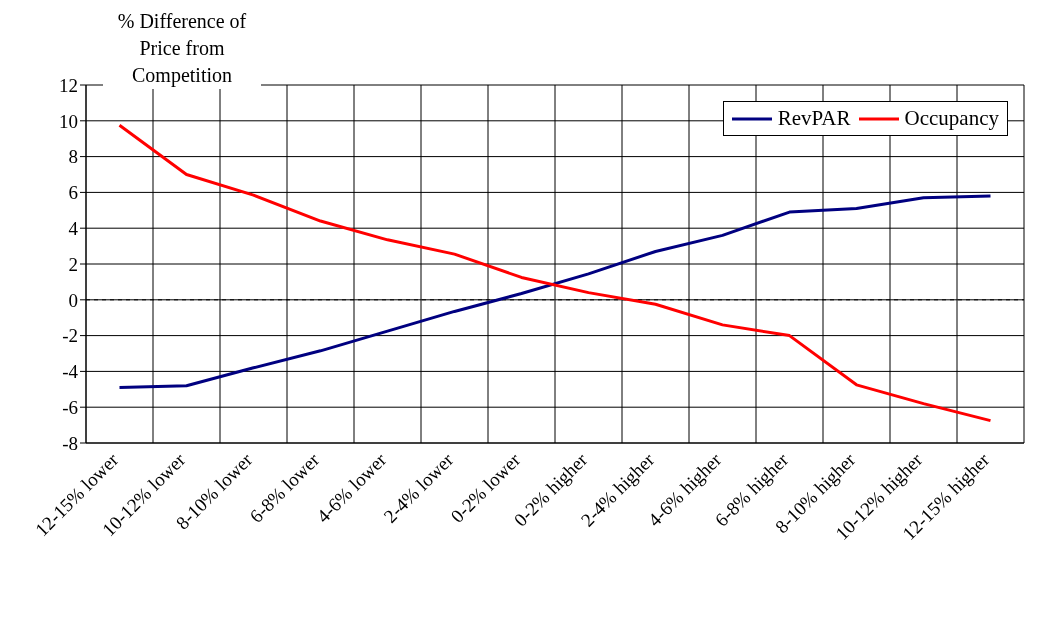  Describe the element at coordinates (73, 193) in the screenshot. I see `y-tick-label: 6` at that location.